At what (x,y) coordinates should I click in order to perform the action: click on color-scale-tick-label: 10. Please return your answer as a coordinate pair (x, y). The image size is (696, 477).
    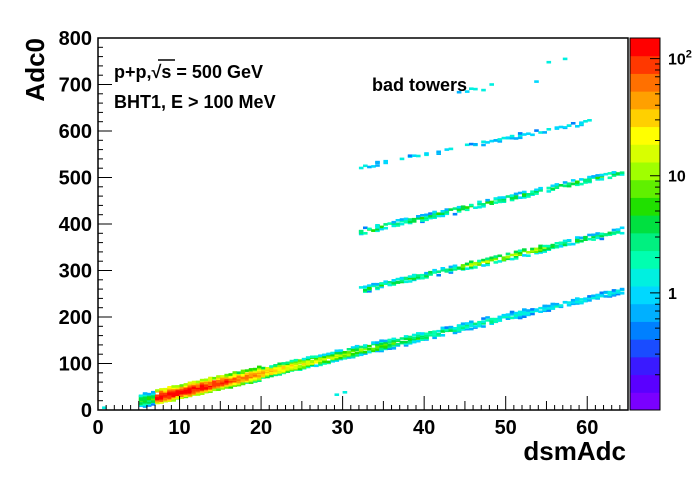
    Looking at the image, I should click on (677, 177).